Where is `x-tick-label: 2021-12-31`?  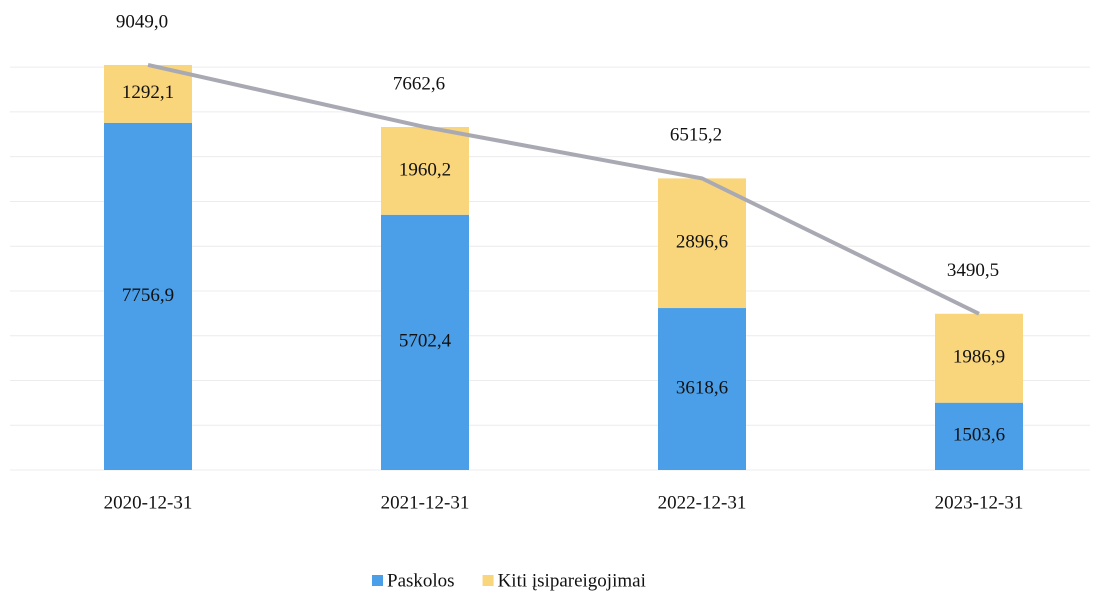
x-tick-label: 2021-12-31 is located at coordinates (425, 502).